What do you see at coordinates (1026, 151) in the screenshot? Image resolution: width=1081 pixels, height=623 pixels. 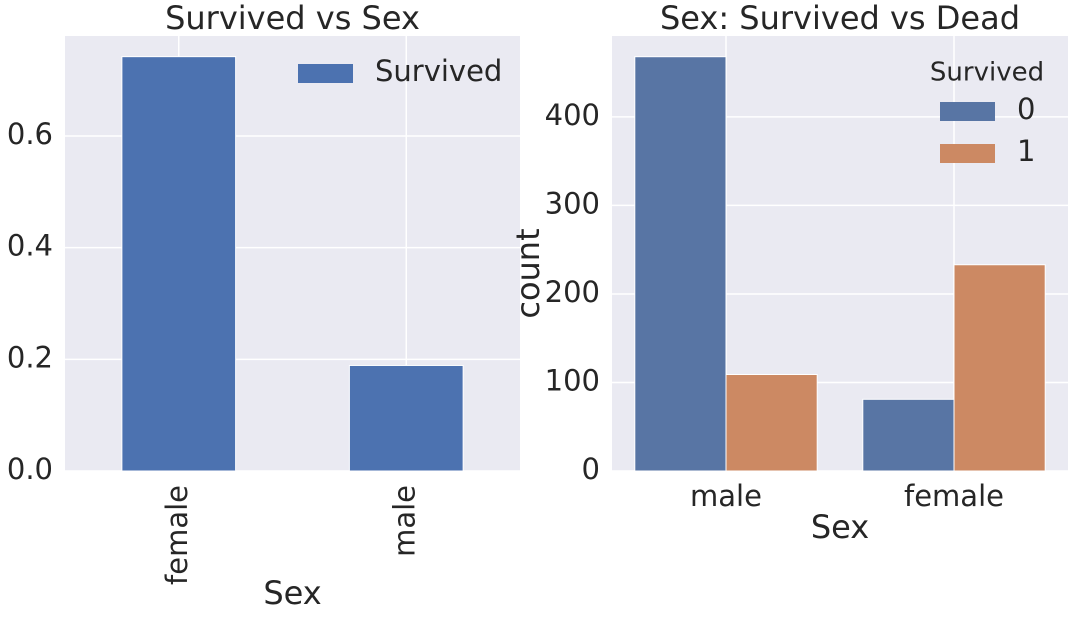 I see `legend-label: 1` at bounding box center [1026, 151].